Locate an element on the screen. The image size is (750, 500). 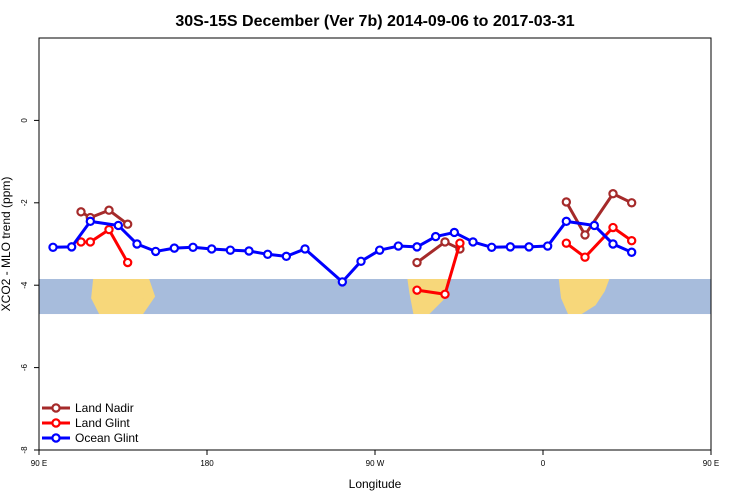
y-tick-label: 0 is located at coordinates (24, 120).